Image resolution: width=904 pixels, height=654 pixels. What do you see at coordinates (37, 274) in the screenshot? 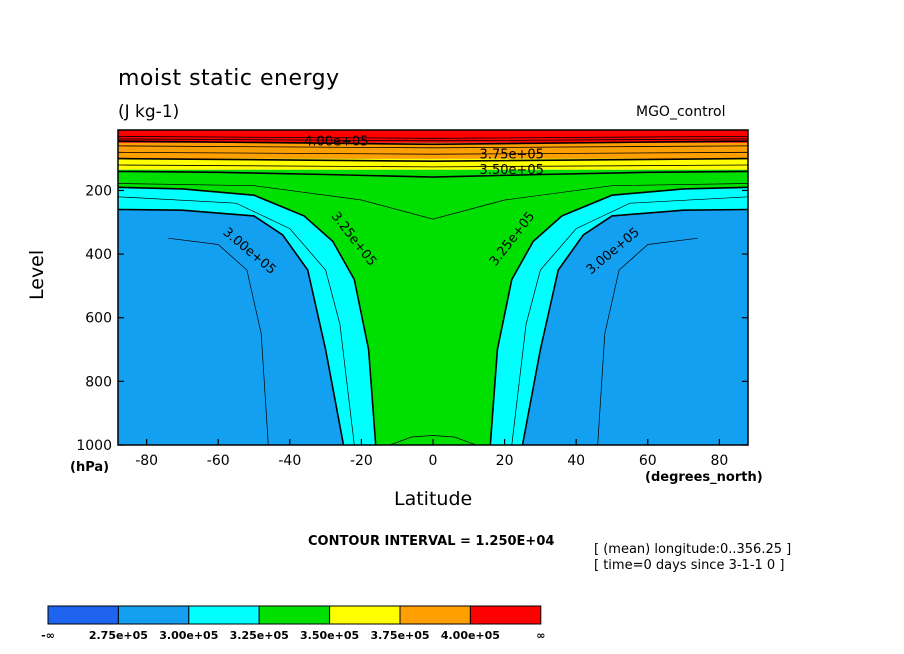
I see `y-axis-label: Level` at bounding box center [37, 274].